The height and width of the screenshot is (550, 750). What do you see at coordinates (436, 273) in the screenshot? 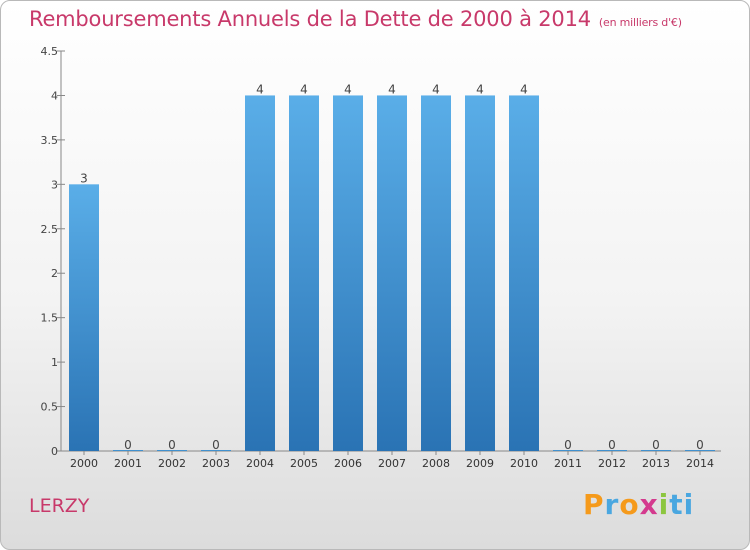
I see `bar-2008` at bounding box center [436, 273].